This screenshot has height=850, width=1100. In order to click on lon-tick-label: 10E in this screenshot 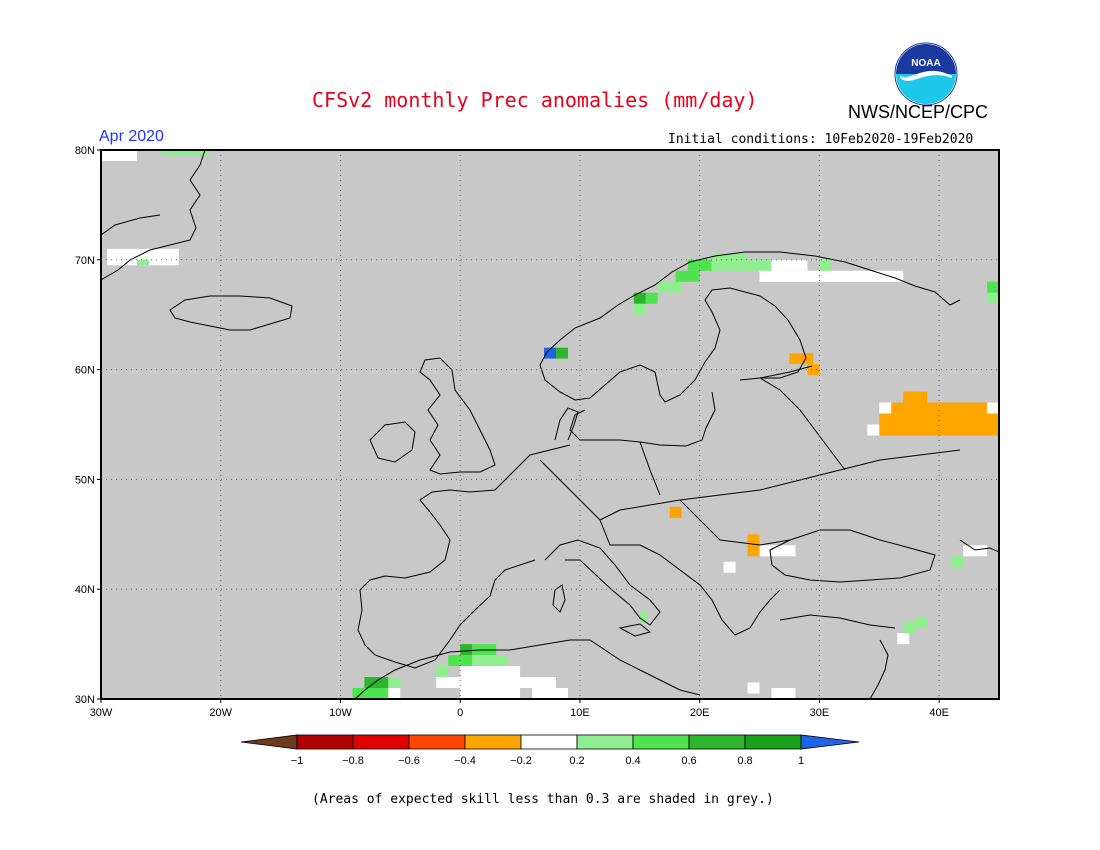, I will do `click(580, 713)`.